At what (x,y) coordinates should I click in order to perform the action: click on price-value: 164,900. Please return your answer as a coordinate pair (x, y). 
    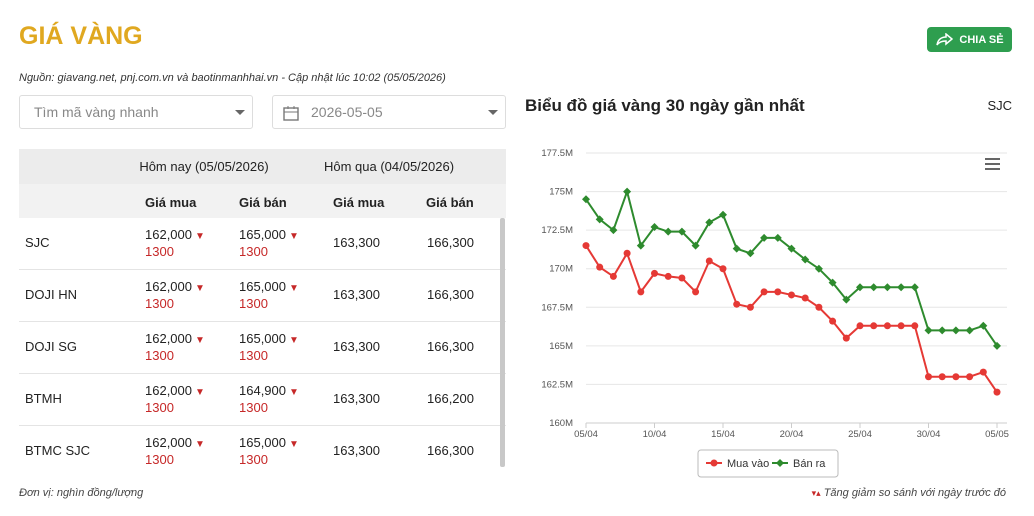
    Looking at the image, I should click on (262, 390).